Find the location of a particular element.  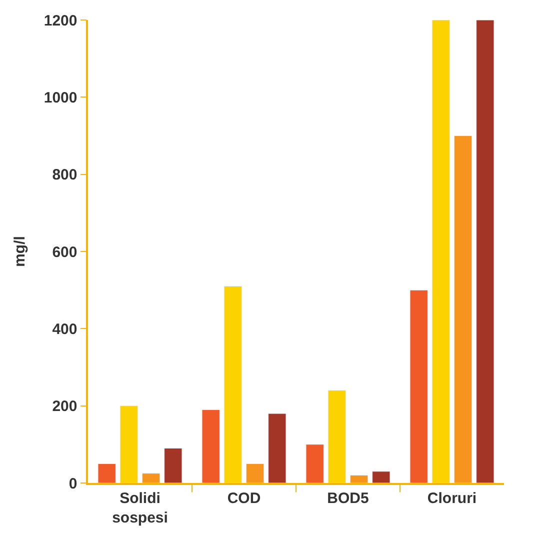

x-tick-label: COD is located at coordinates (244, 498).